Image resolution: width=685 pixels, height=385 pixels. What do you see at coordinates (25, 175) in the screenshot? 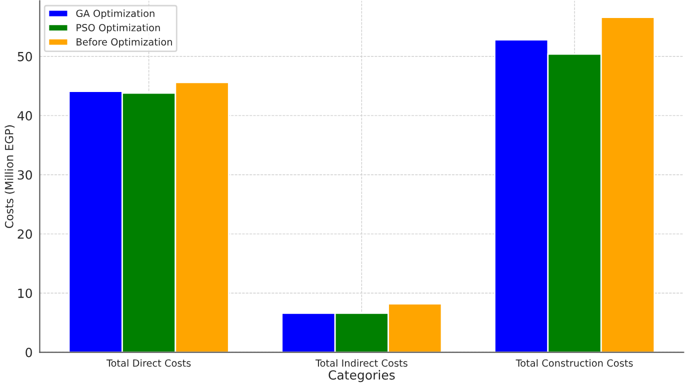
I see `y-tick-label: 30` at bounding box center [25, 175].